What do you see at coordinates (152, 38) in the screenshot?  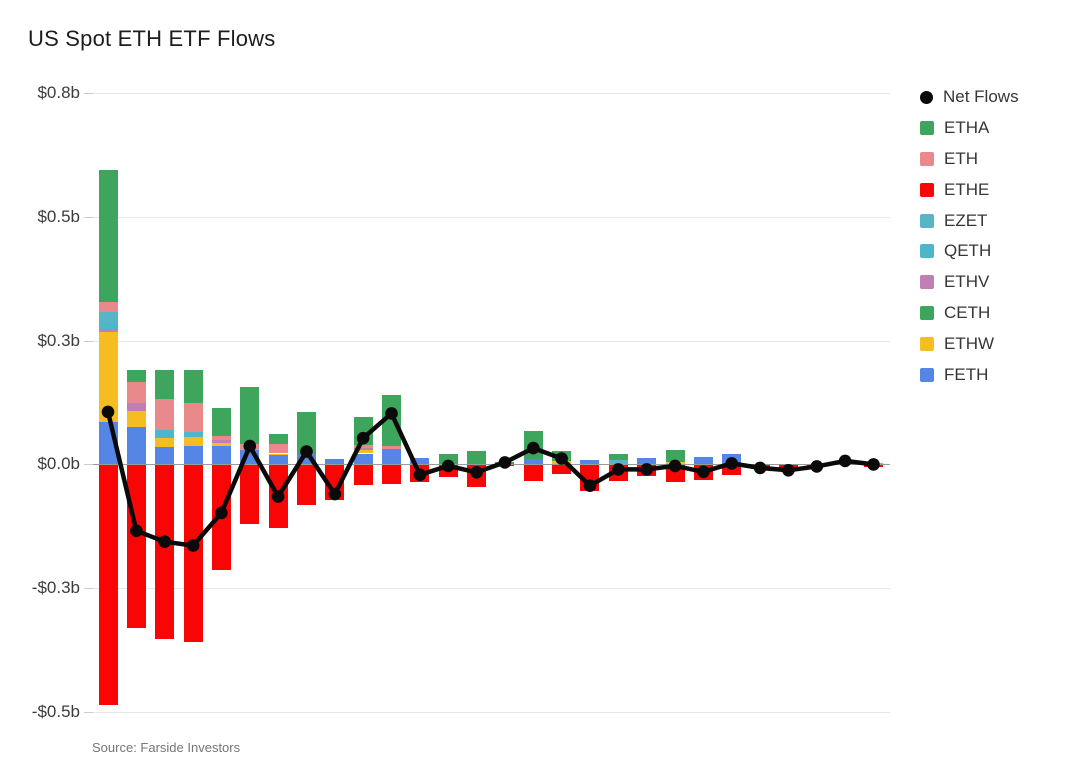 I see `chart-title: US Spot ETH ETF Flows` at bounding box center [152, 38].